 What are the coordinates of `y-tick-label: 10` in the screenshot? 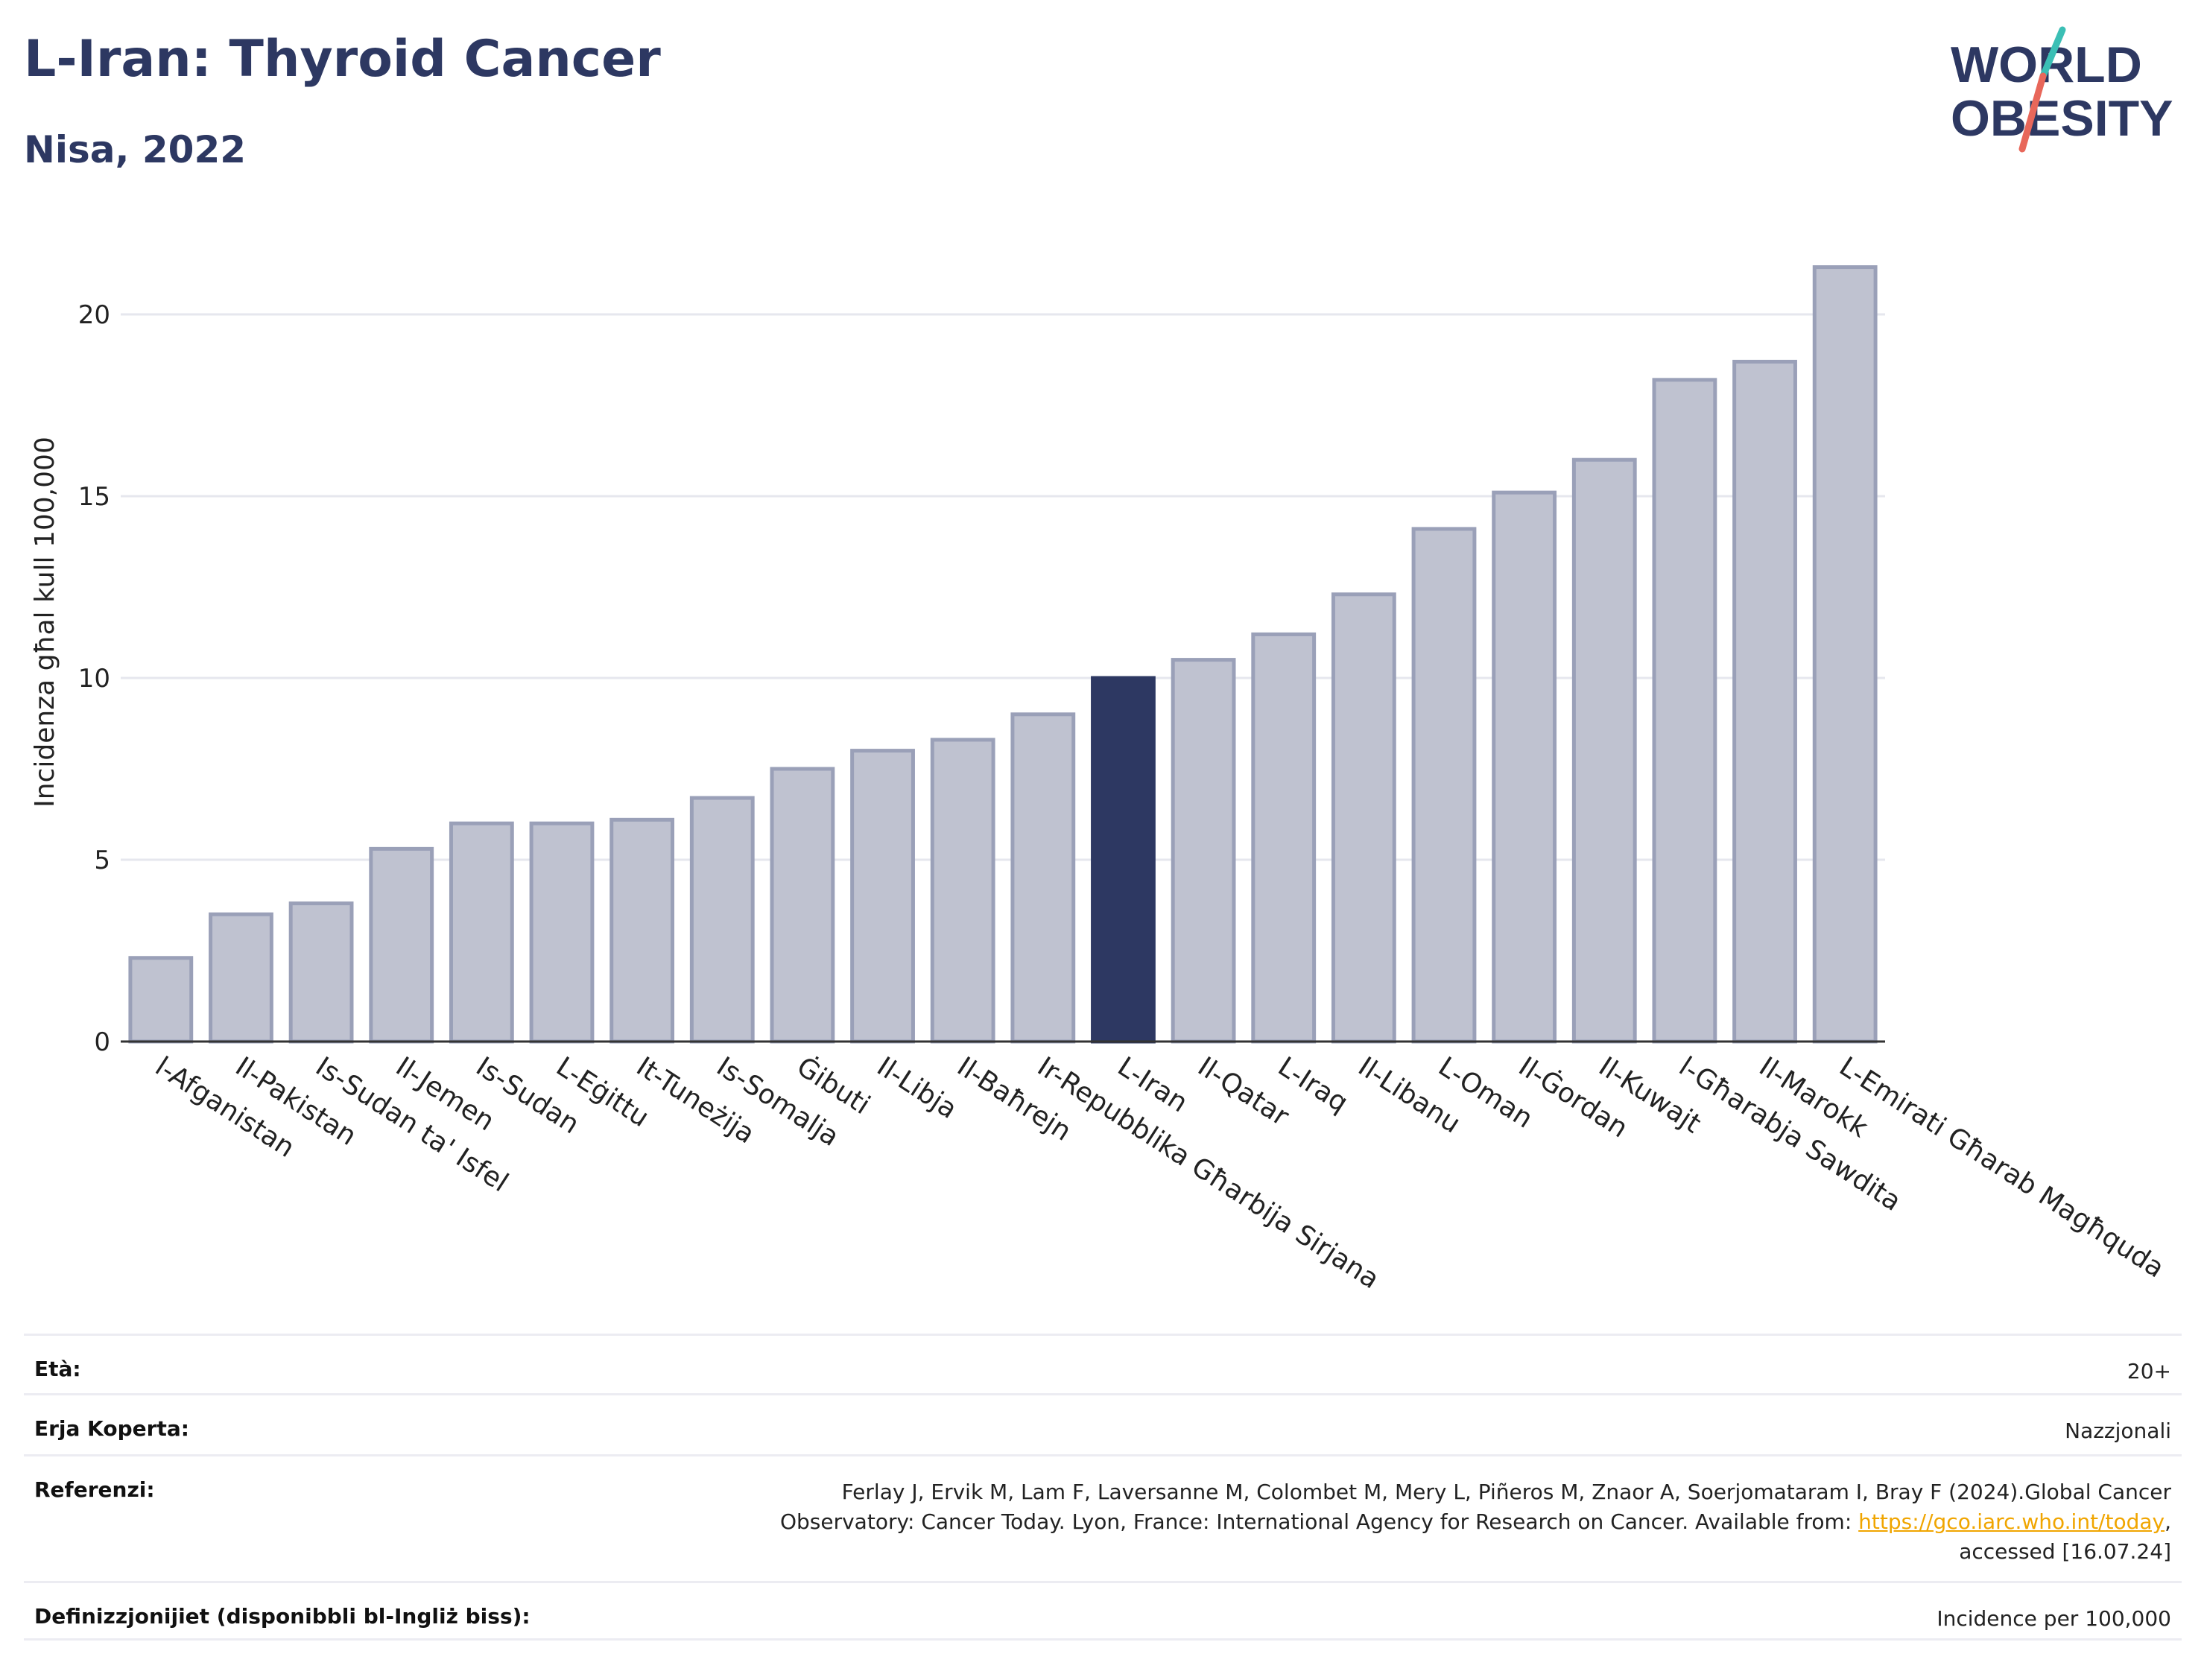 It's located at (94, 679).